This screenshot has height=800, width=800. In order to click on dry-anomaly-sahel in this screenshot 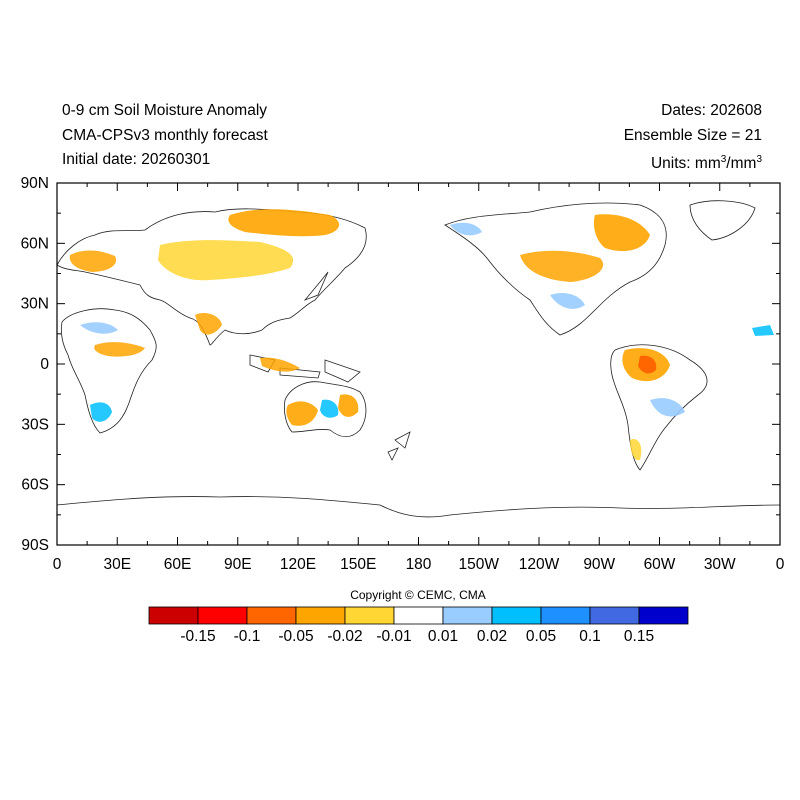, I will do `click(119, 349)`.